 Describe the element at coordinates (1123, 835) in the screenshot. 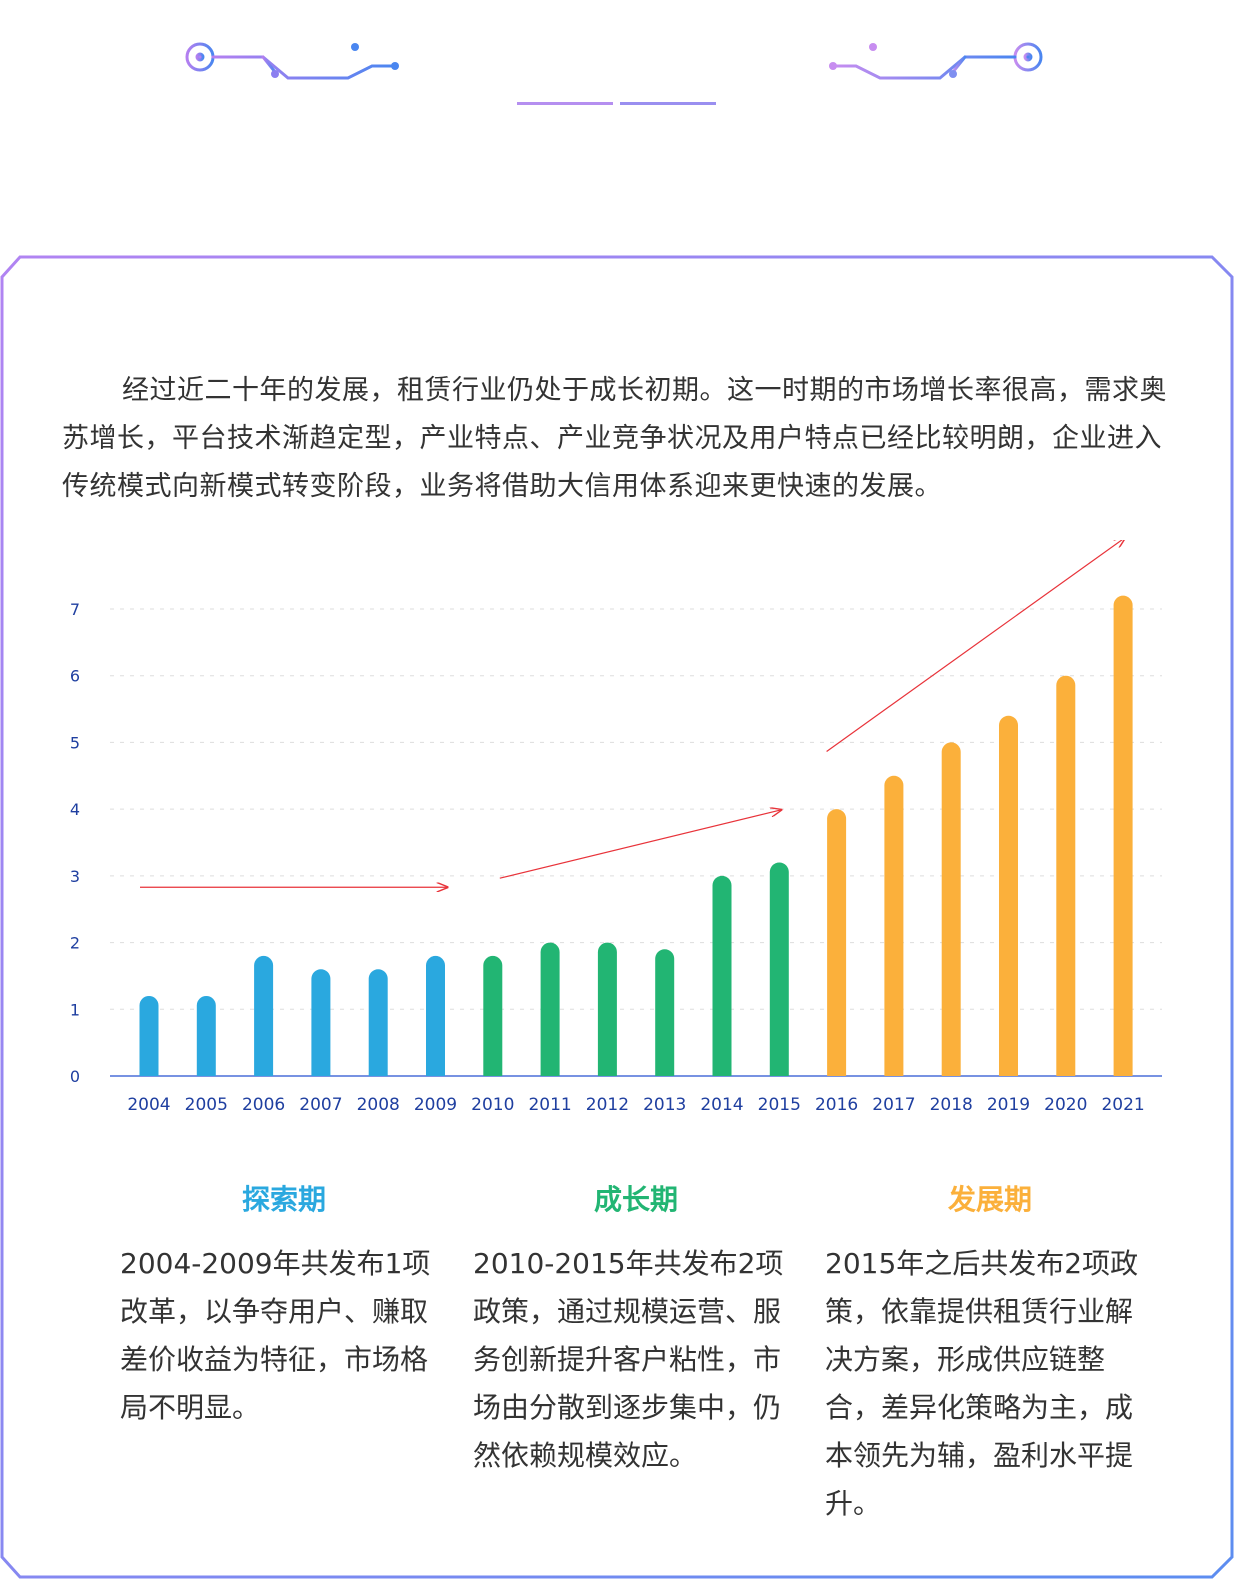

I see `bar-2021` at that location.